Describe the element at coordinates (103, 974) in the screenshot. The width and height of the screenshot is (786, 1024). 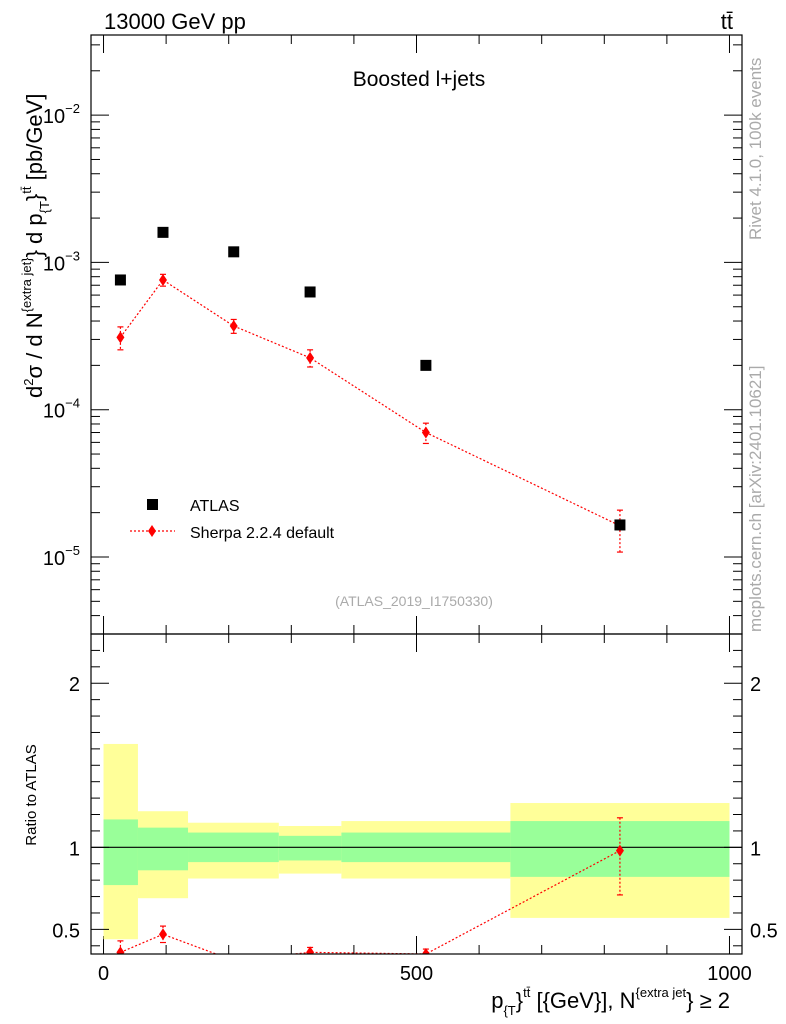
I see `x-tick-label: 0` at that location.